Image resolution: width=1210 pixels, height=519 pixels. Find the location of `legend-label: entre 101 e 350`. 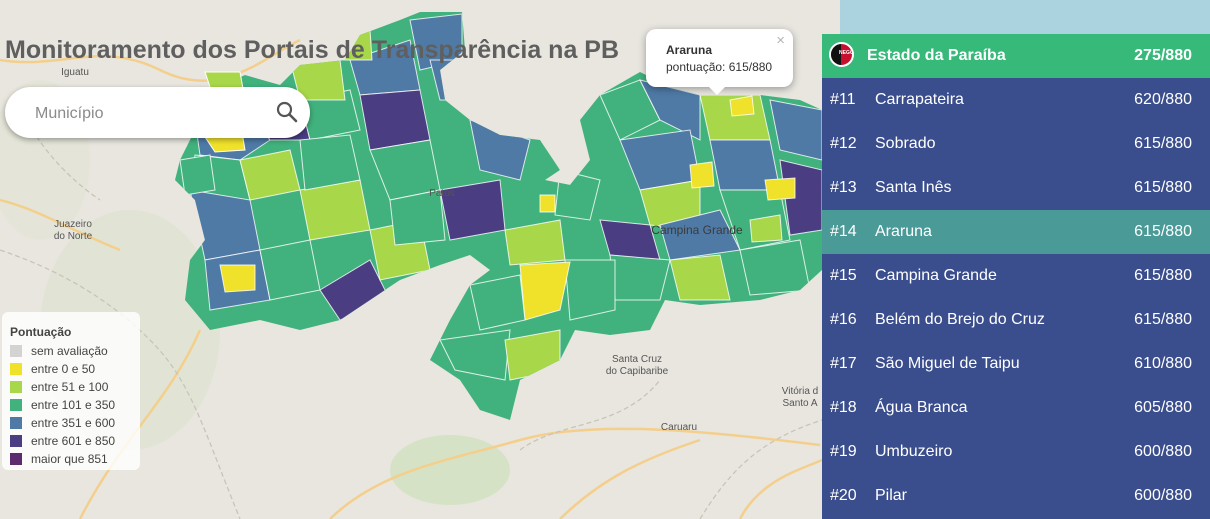

legend-label: entre 101 e 350 is located at coordinates (73, 405).